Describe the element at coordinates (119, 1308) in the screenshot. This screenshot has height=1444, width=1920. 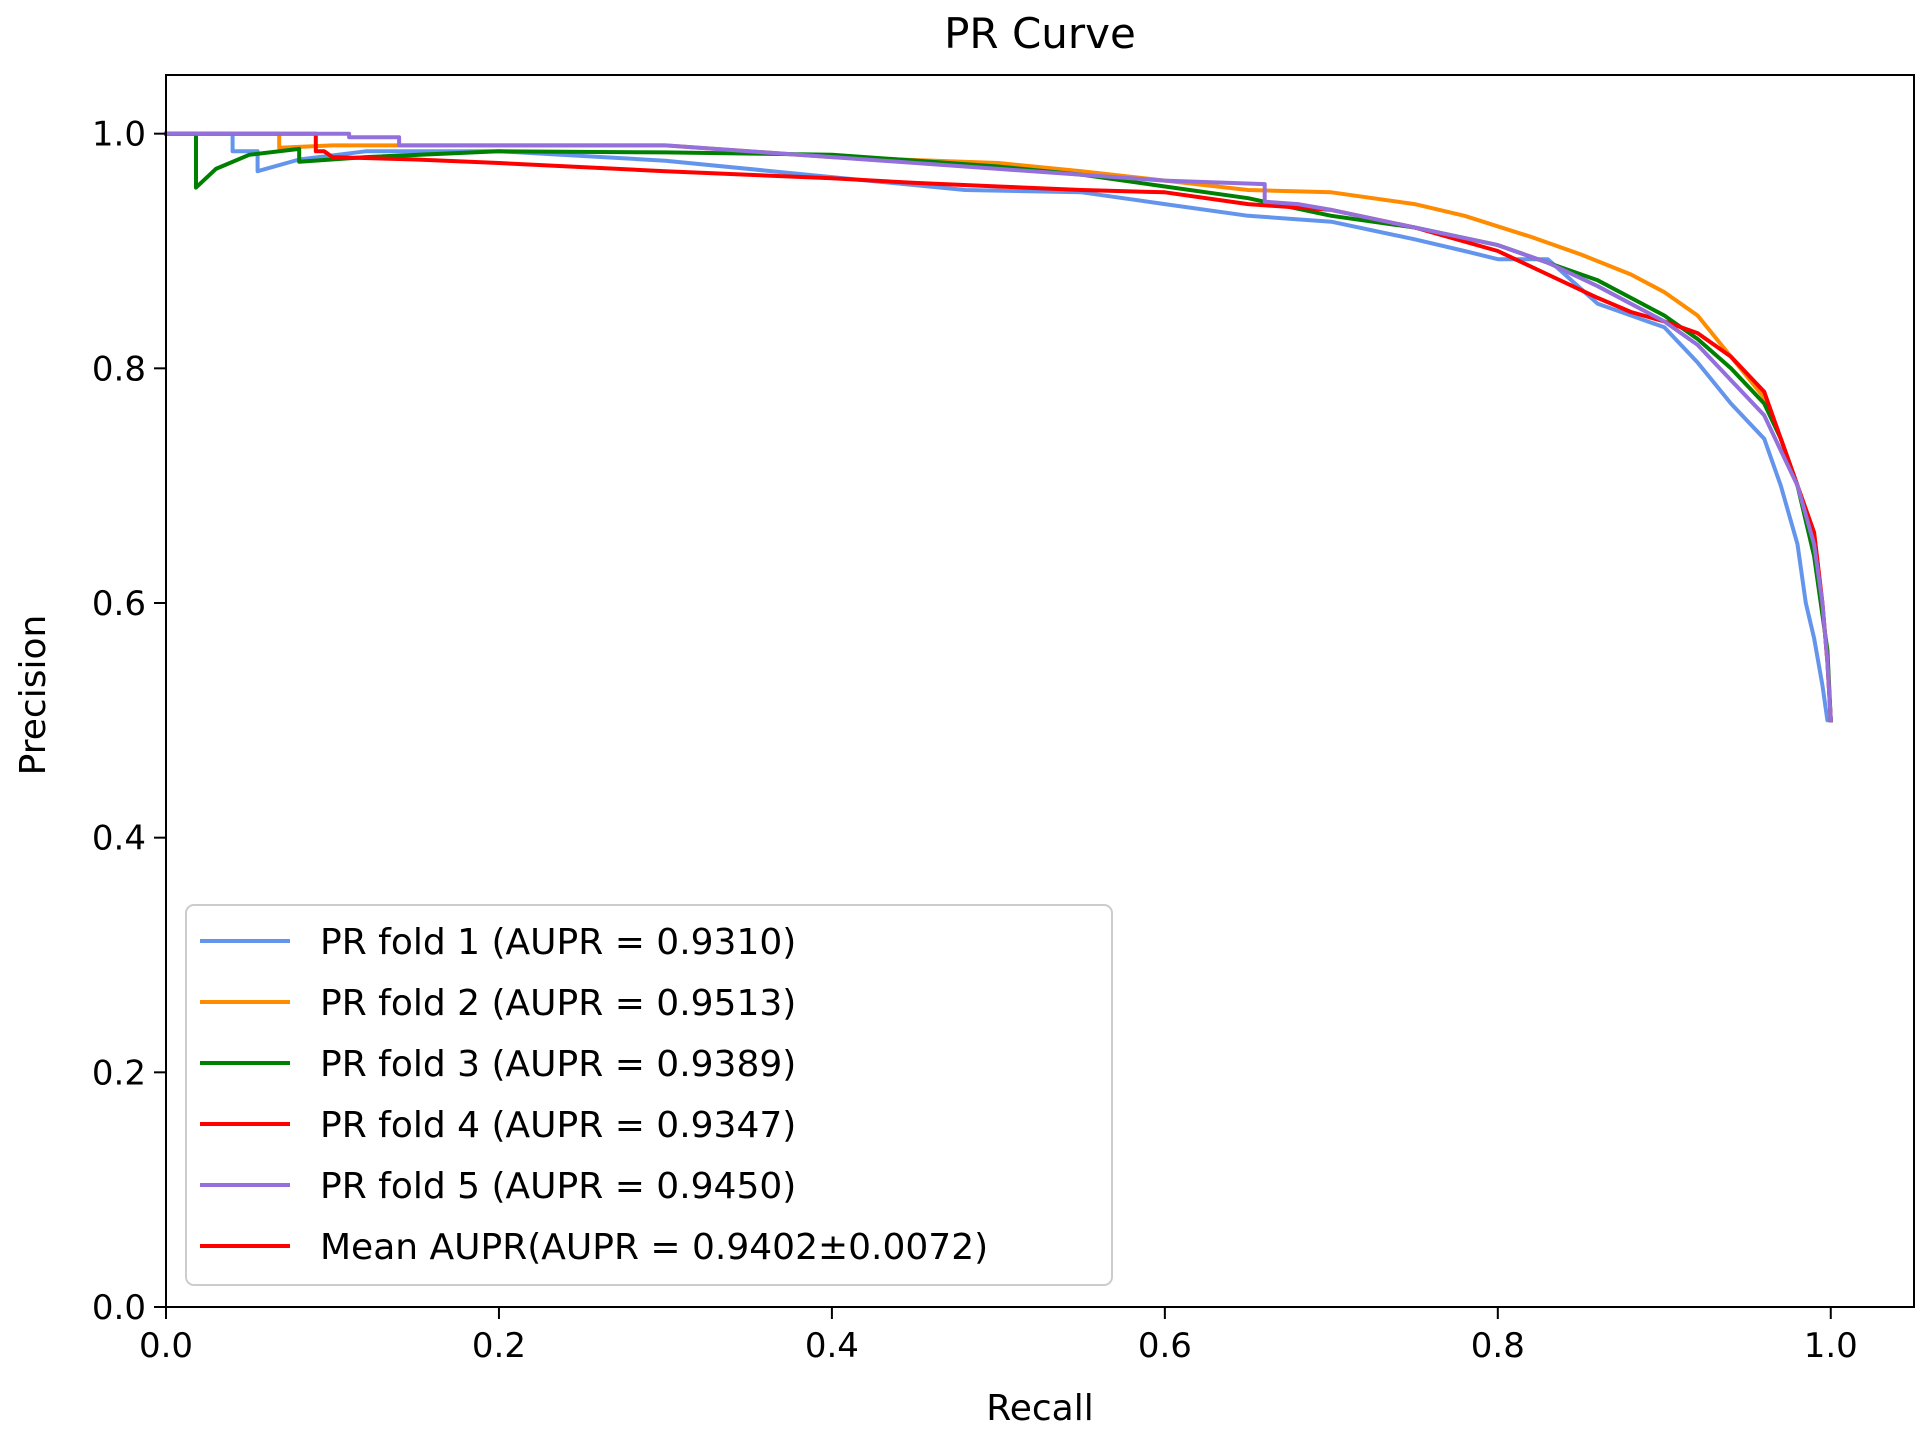
I see `y-tick-label-0: 0.0` at that location.